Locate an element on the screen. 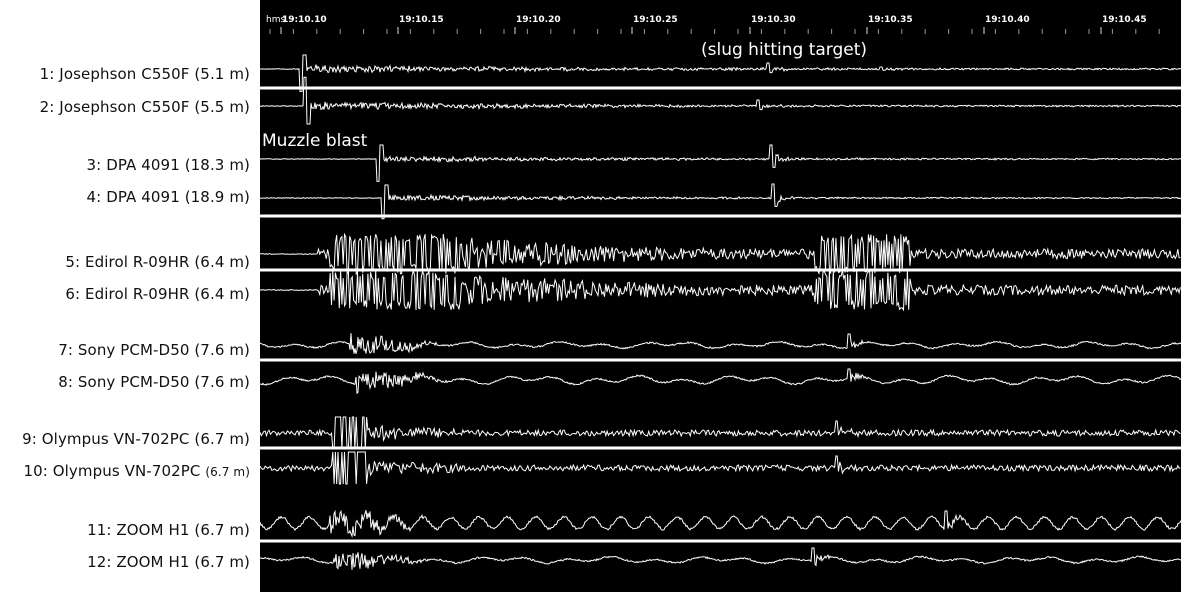 This screenshot has width=1181, height=592. trace-label-5: 5: Edirol R-09HR (6.4 m) is located at coordinates (157, 262).